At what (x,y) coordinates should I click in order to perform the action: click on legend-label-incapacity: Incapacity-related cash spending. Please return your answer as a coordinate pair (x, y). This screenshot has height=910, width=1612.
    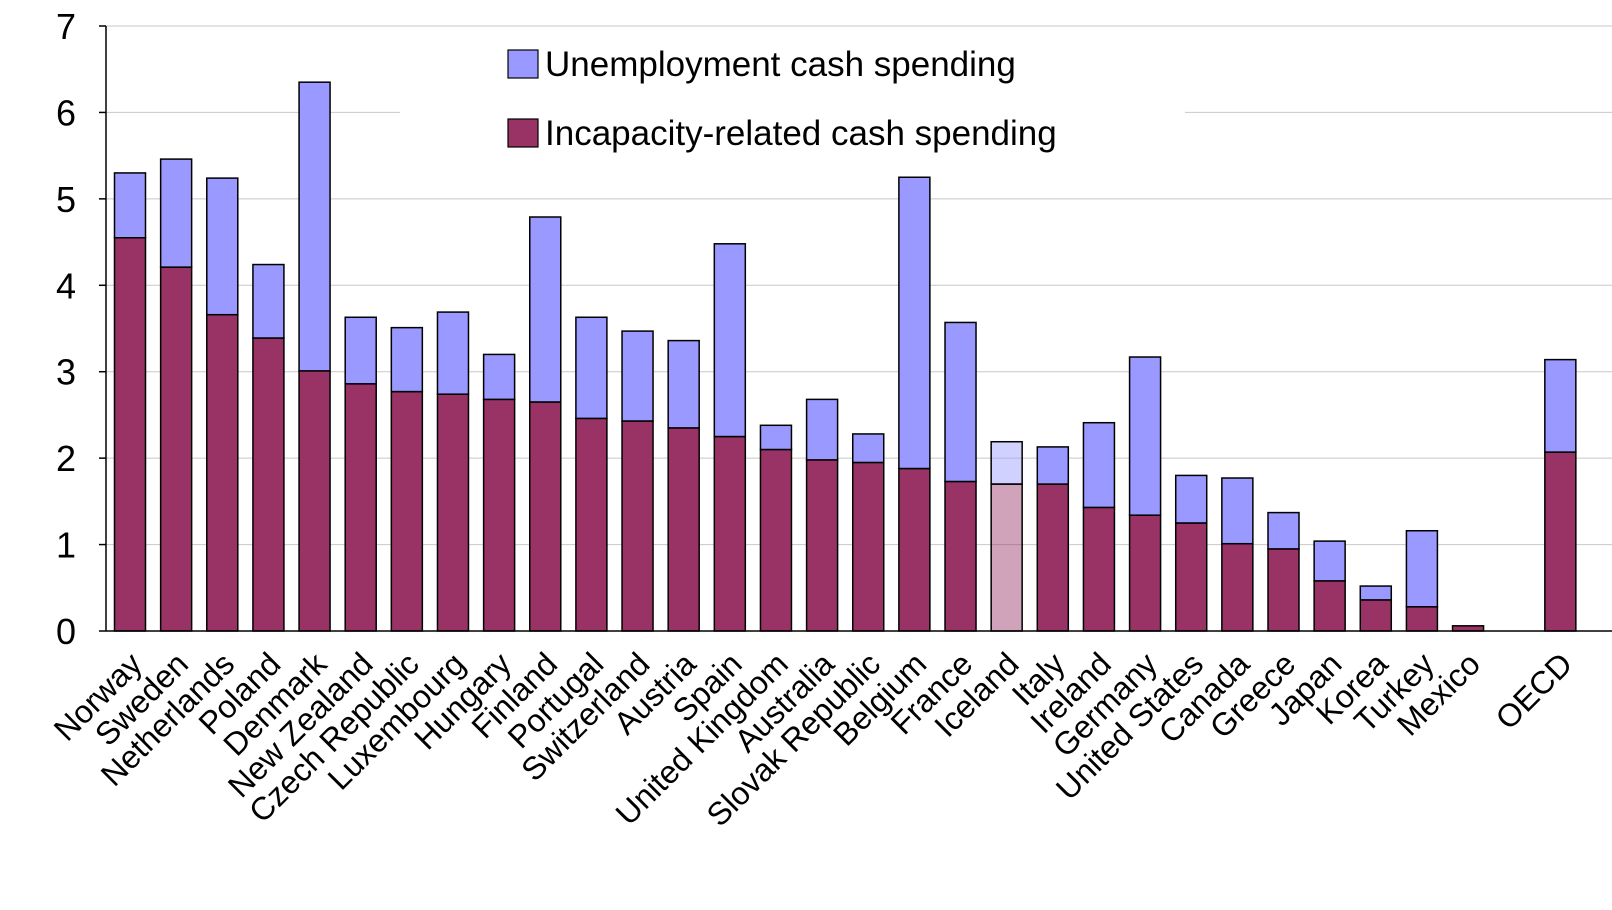
    Looking at the image, I should click on (801, 133).